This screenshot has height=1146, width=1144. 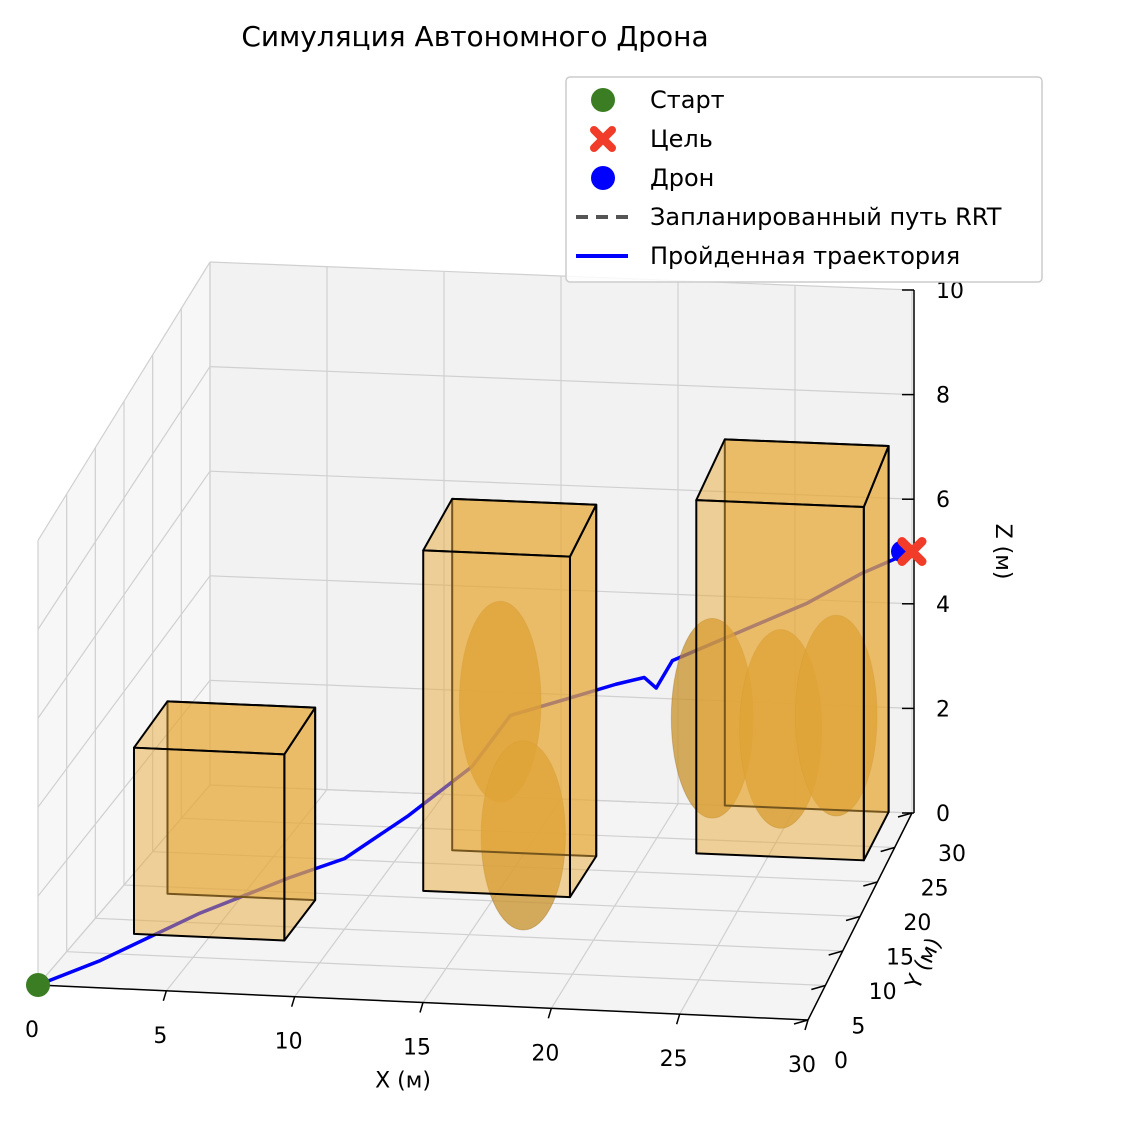 I want to click on legend-trajectory-label: Пройденная траектория, so click(x=805, y=256).